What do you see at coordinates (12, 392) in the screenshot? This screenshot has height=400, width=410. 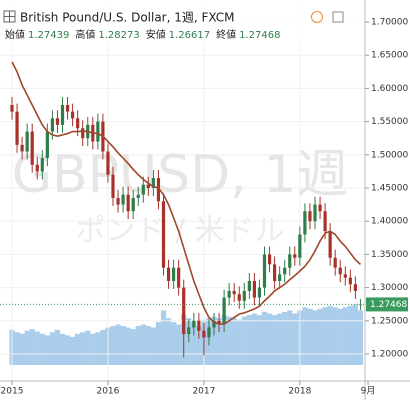 I see `x-tick-label: 2015` at bounding box center [12, 392].